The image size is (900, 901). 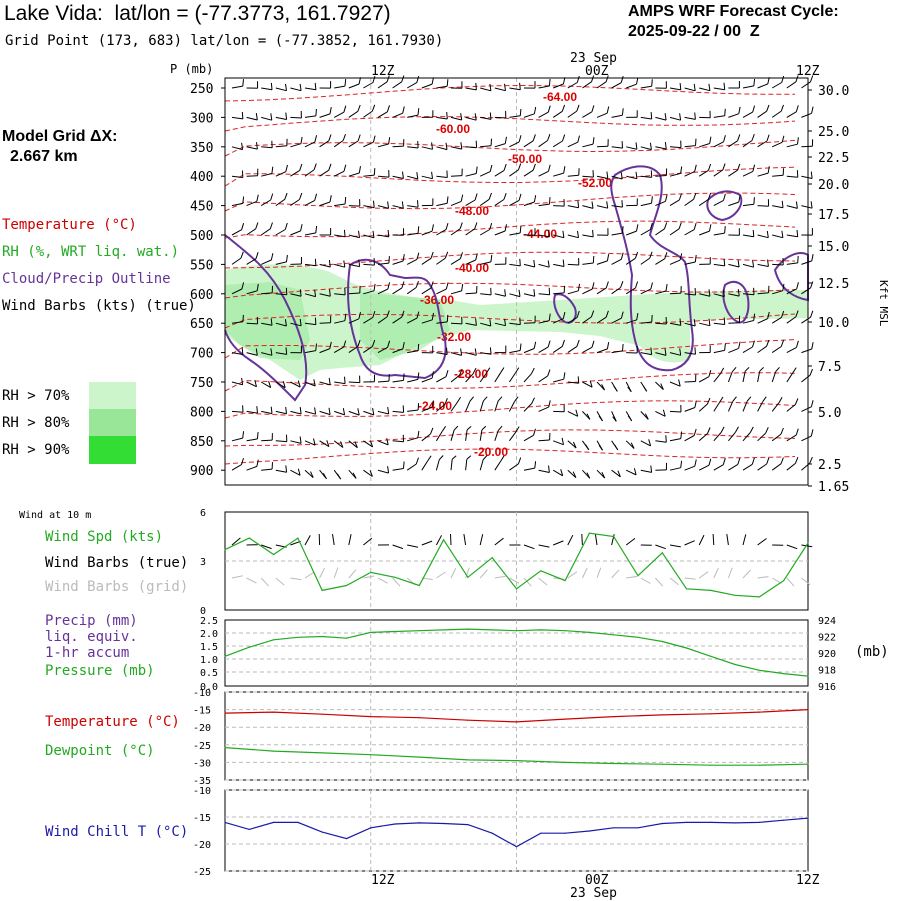 What do you see at coordinates (201, 442) in the screenshot?
I see `pressure-tick-label: 850` at bounding box center [201, 442].